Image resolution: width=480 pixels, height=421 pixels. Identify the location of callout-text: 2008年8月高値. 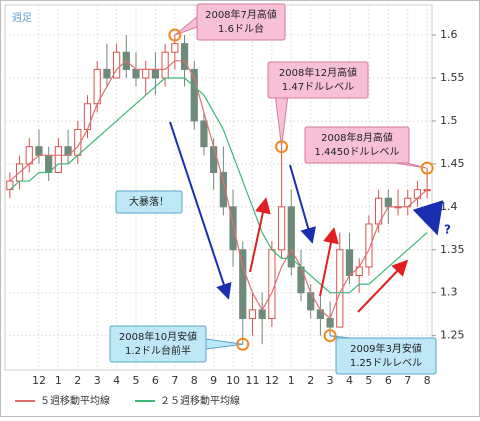
(357, 137).